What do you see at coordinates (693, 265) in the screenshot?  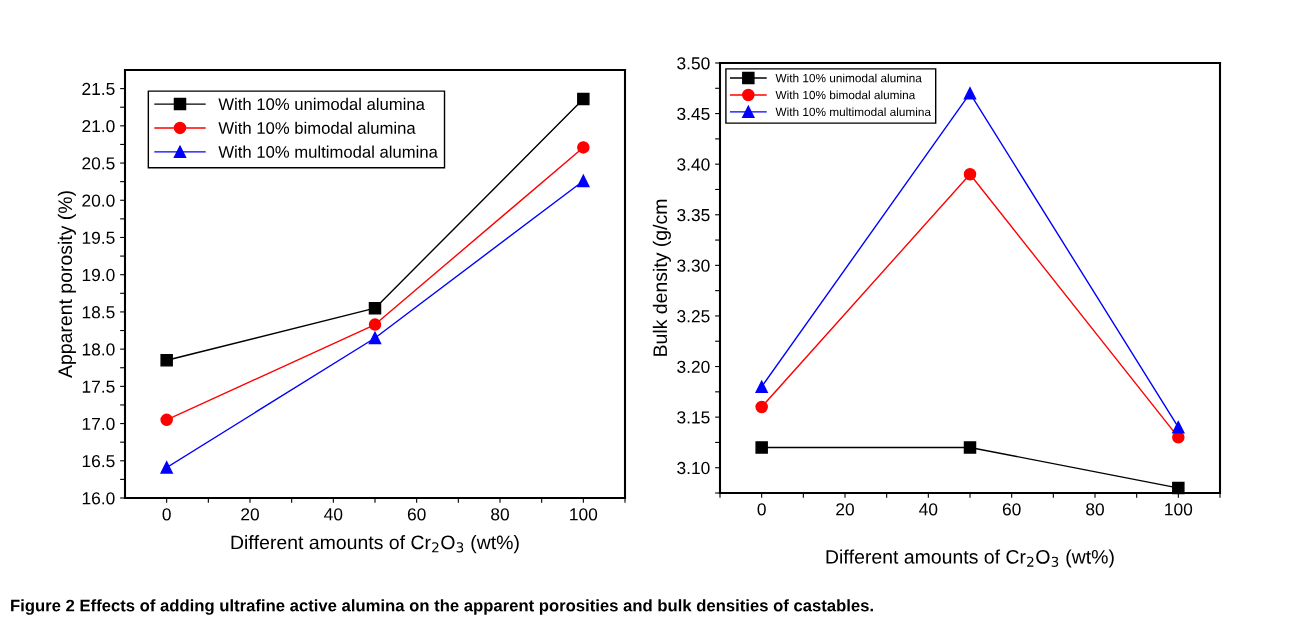 I see `y-tick-label: 3.30` at bounding box center [693, 265].